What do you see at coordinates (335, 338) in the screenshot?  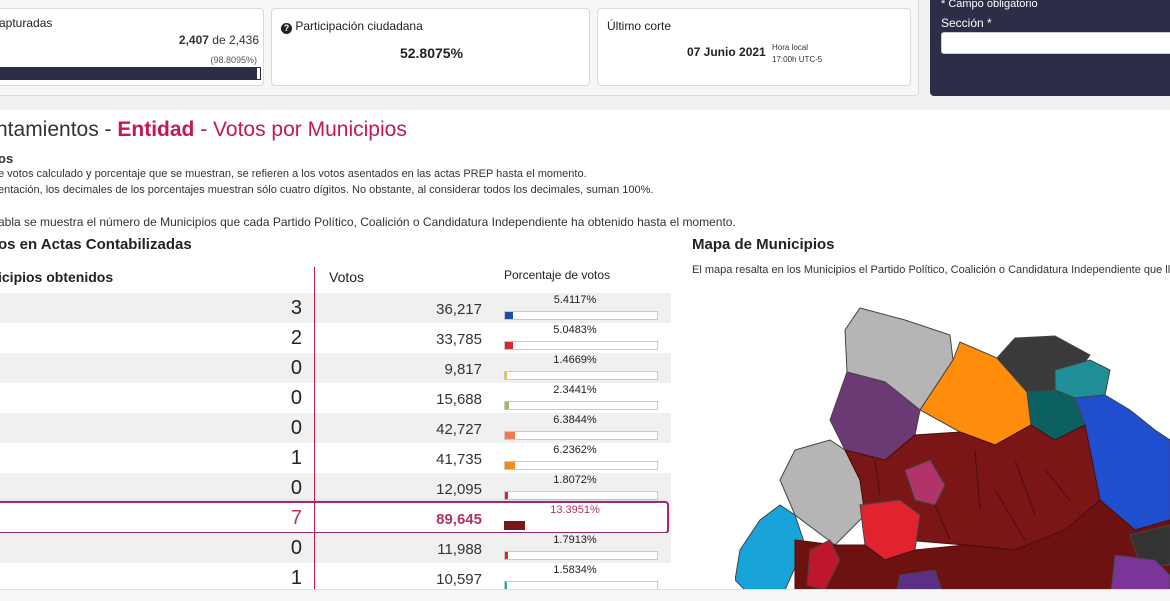 I see `table-row: 2 33,785 5.0483%` at bounding box center [335, 338].